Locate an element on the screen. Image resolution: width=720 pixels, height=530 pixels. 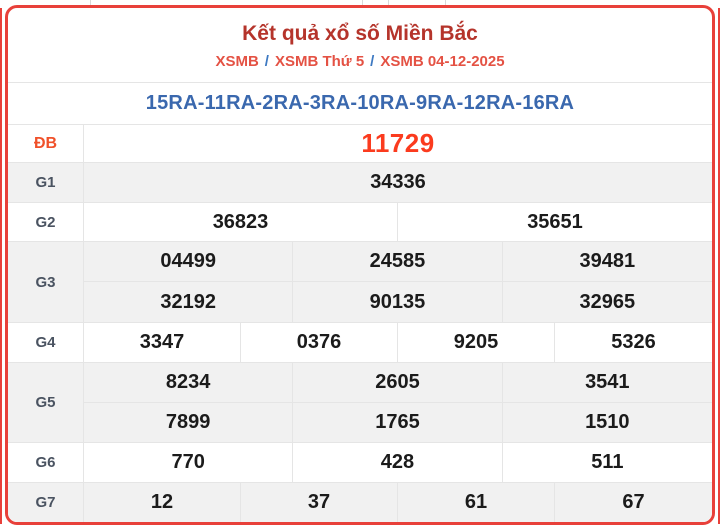
prize-cell: 1765 is located at coordinates (398, 422).